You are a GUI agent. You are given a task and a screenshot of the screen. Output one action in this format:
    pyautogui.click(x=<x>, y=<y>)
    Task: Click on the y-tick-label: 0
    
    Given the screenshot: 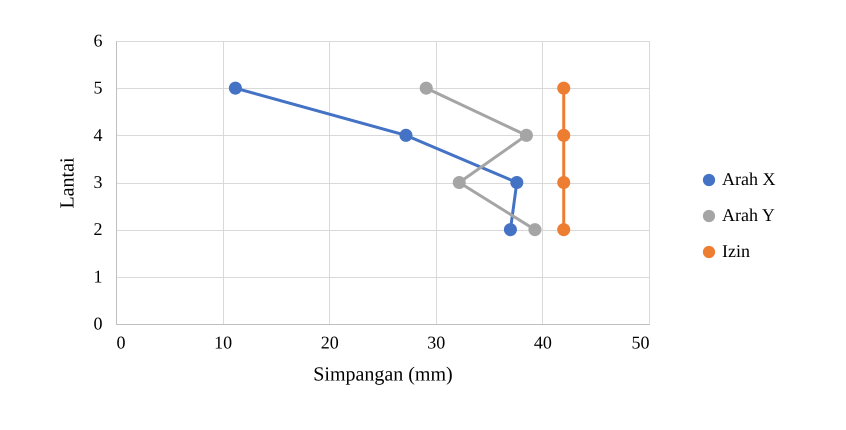 What is the action you would take?
    pyautogui.click(x=98, y=324)
    